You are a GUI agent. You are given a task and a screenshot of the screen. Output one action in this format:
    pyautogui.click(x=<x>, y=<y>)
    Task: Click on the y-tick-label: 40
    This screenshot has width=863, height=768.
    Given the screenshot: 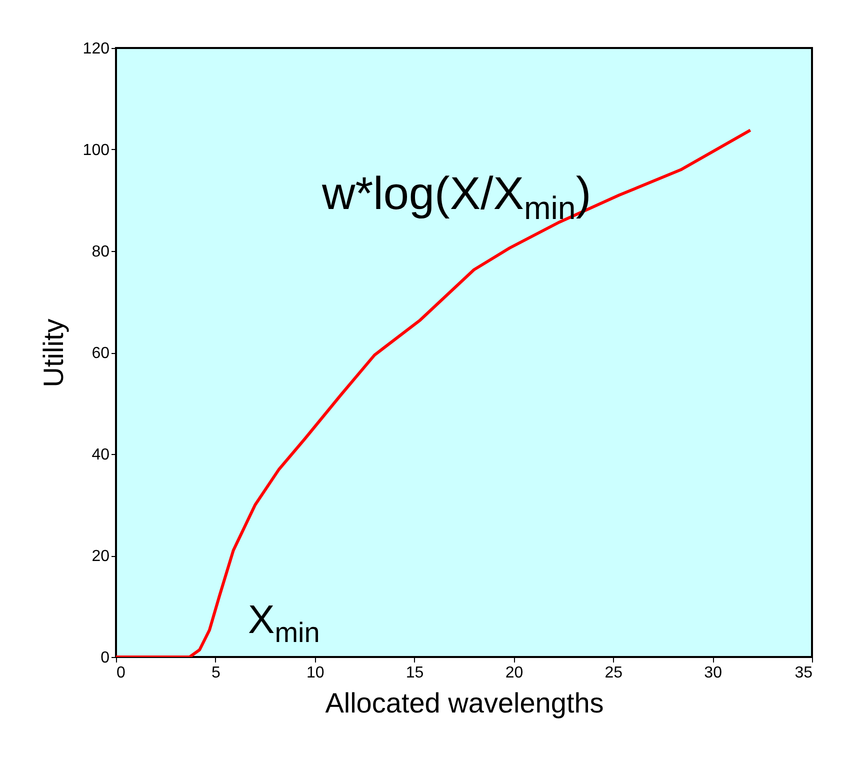 What is the action you would take?
    pyautogui.click(x=101, y=455)
    